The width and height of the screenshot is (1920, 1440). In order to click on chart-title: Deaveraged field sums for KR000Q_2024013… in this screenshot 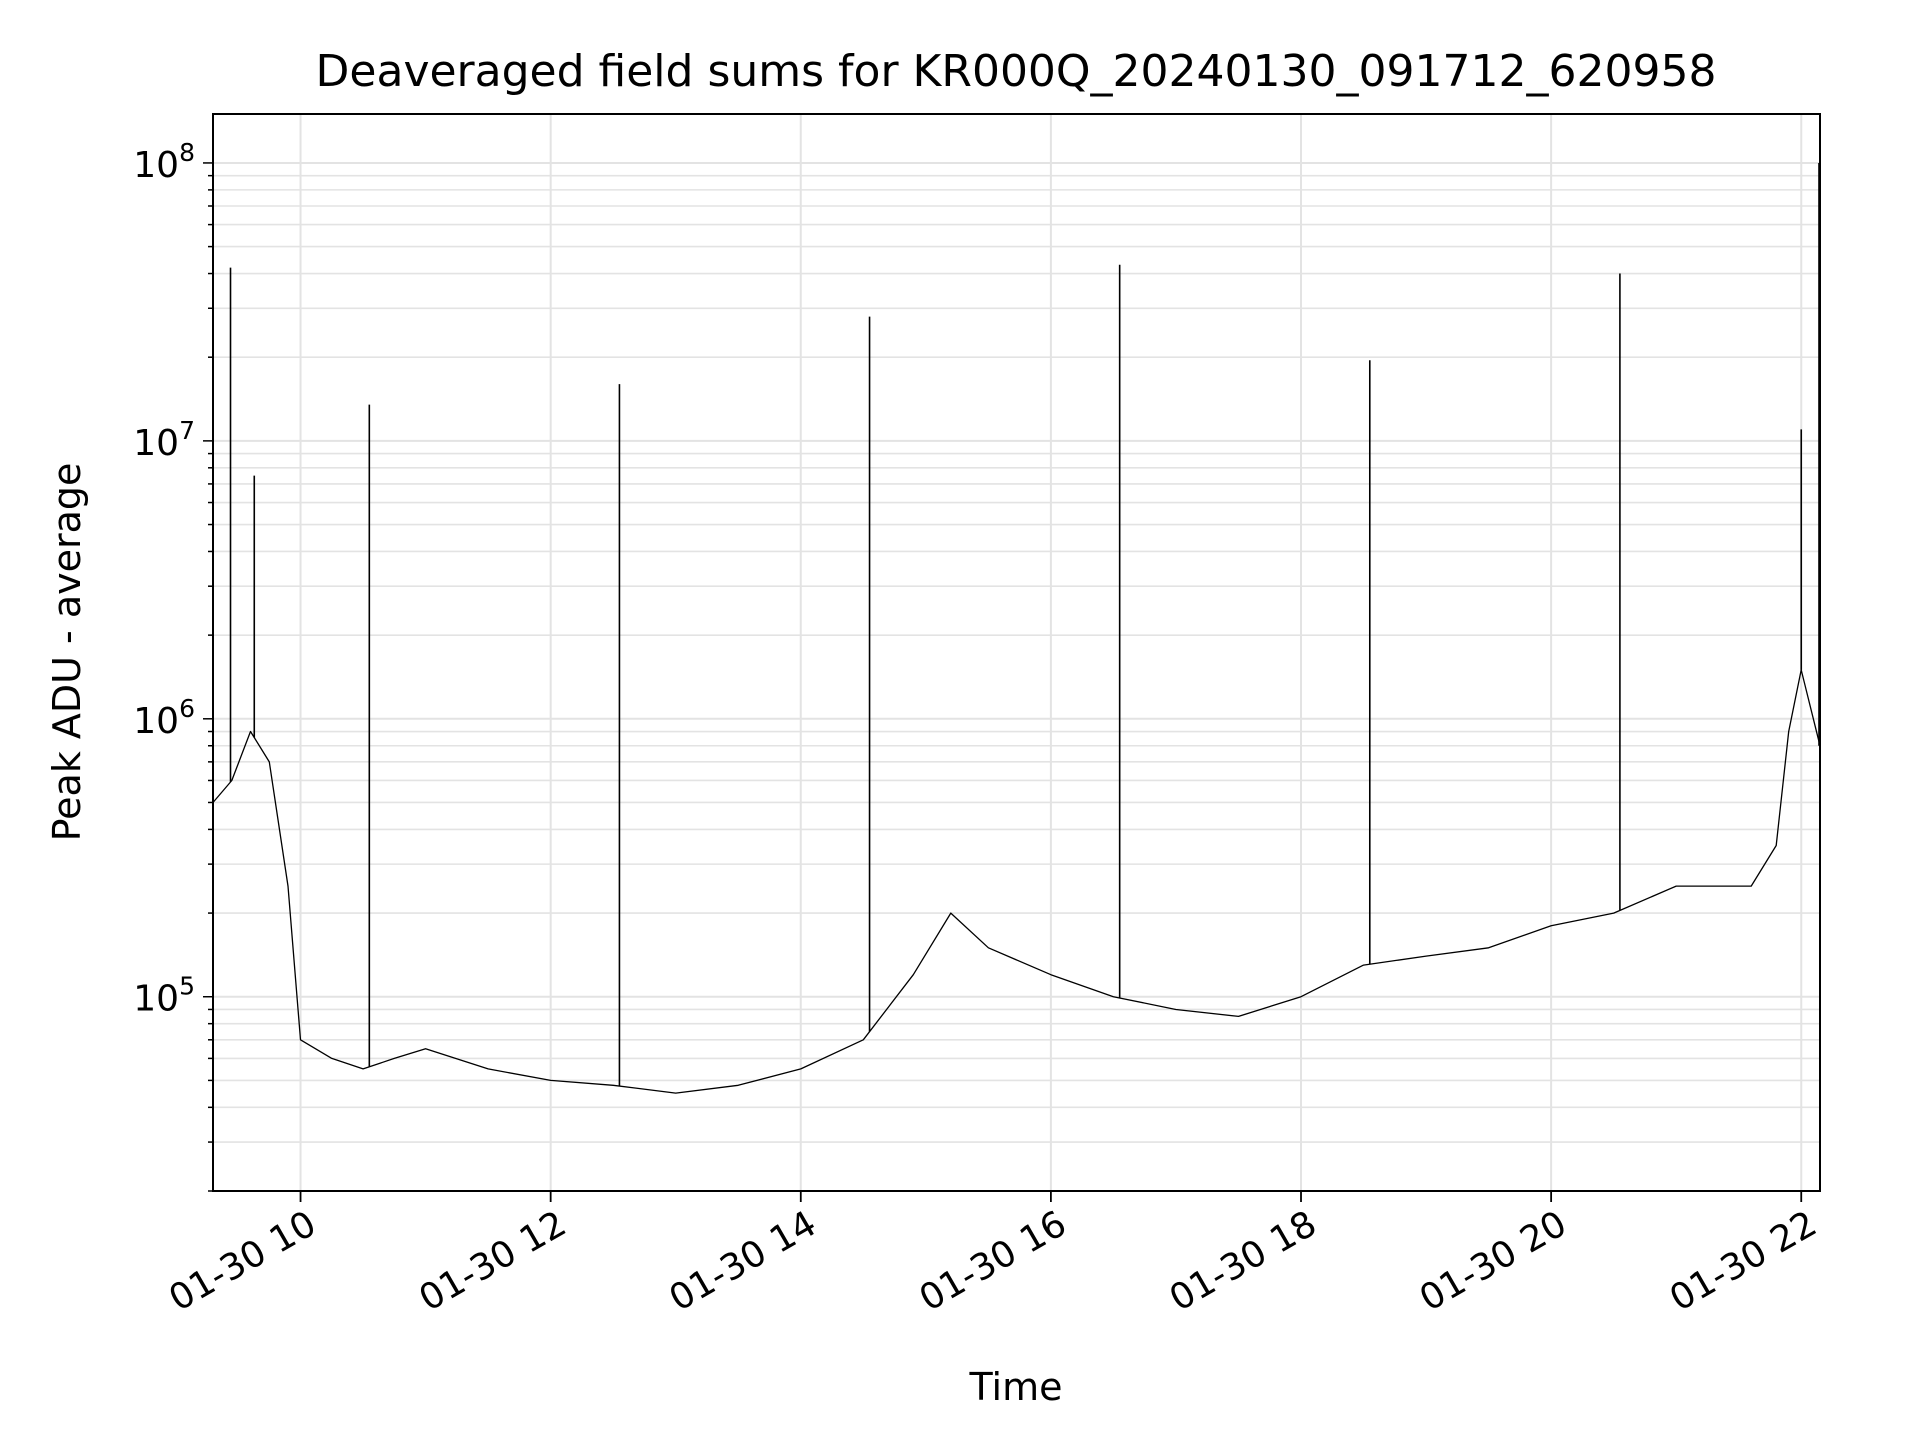, I will do `click(1016, 71)`.